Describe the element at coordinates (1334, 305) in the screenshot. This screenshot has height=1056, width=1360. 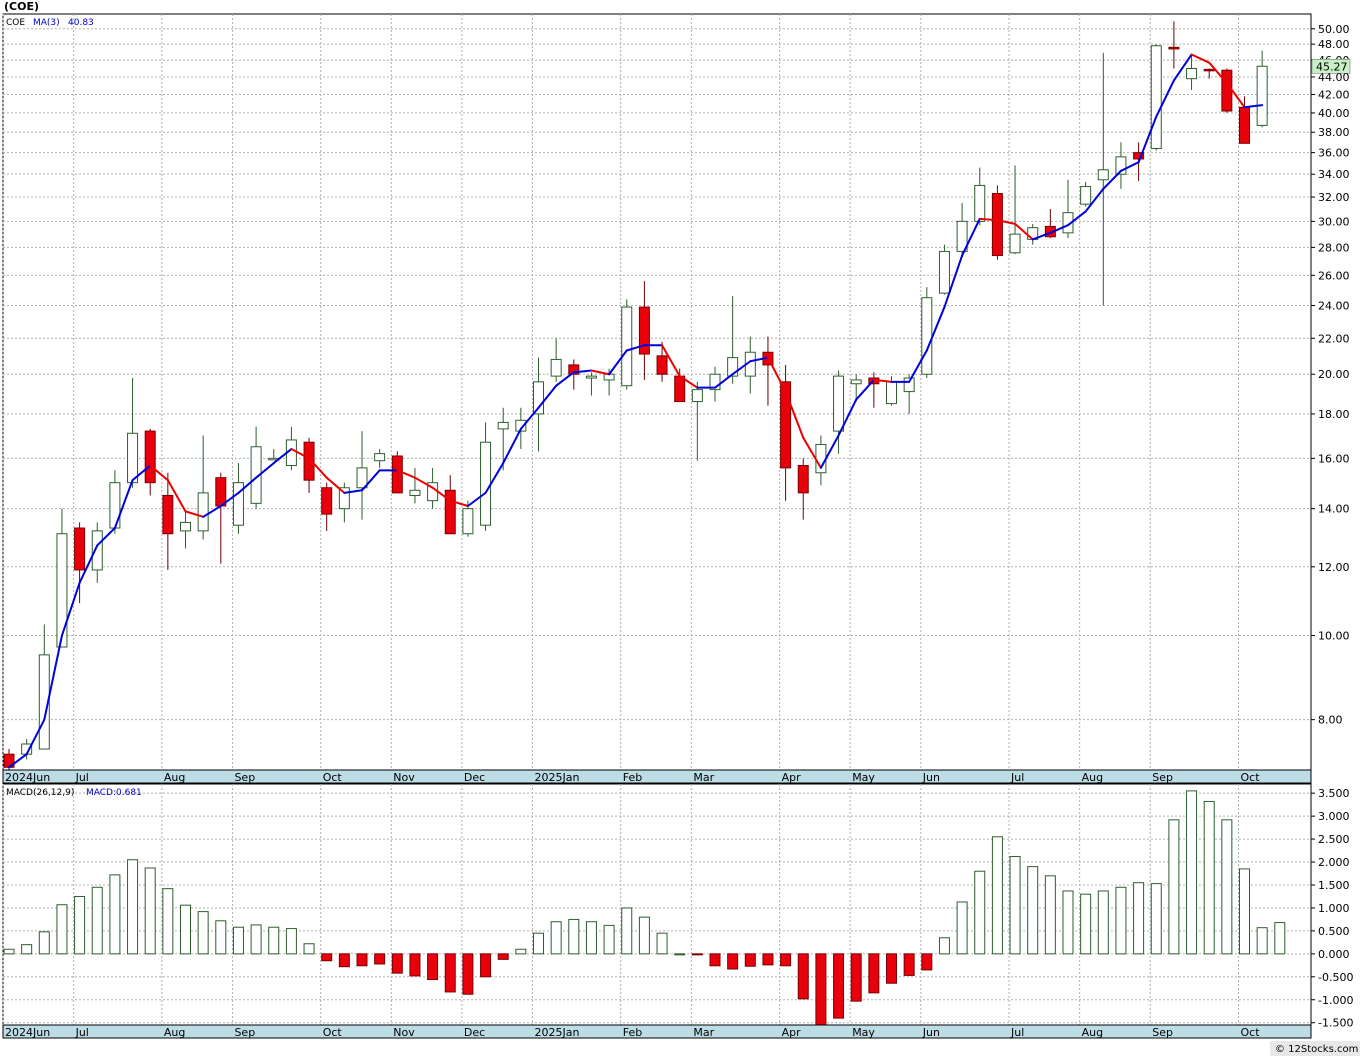
I see `price-y-tick-label: 24.00` at that location.